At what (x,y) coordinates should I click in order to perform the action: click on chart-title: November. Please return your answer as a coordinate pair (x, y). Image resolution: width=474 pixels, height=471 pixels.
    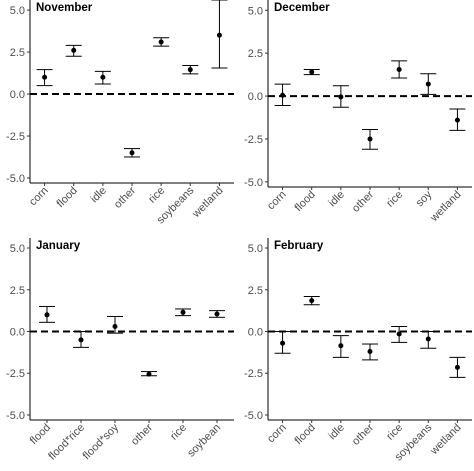
    Looking at the image, I should click on (64, 8).